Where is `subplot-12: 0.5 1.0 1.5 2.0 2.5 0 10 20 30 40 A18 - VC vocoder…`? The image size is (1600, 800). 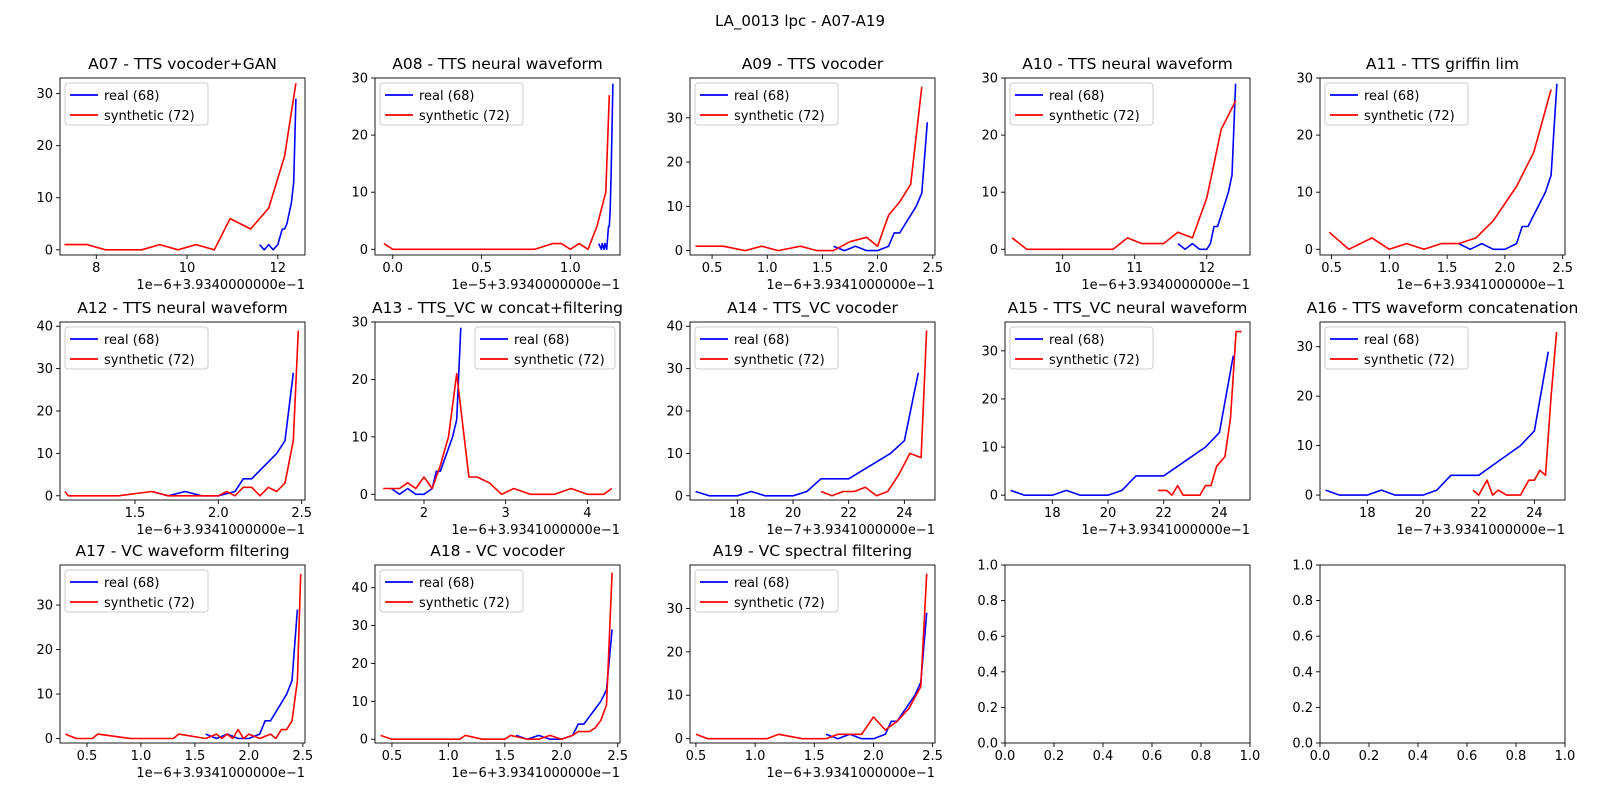 subplot-12: 0.5 1.0 1.5 2.0 2.5 0 10 20 30 40 A18 - VC vocoder… is located at coordinates (489, 661).